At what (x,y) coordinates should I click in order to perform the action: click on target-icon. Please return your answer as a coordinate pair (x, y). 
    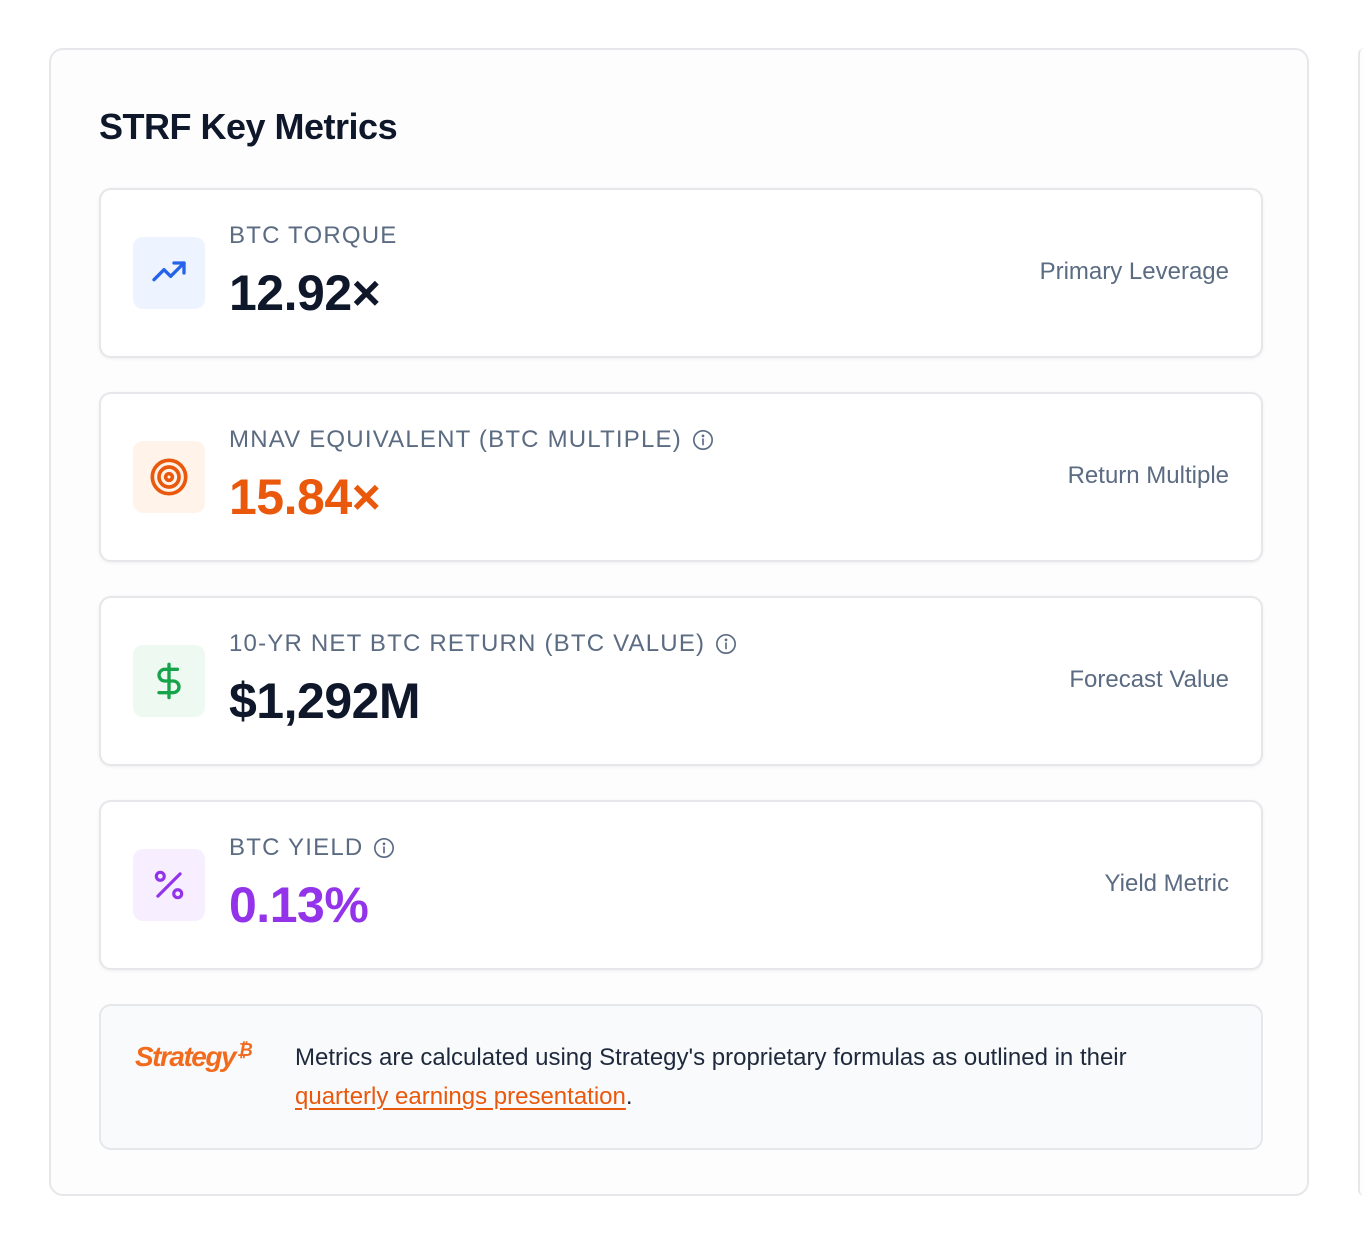
    Looking at the image, I should click on (169, 477).